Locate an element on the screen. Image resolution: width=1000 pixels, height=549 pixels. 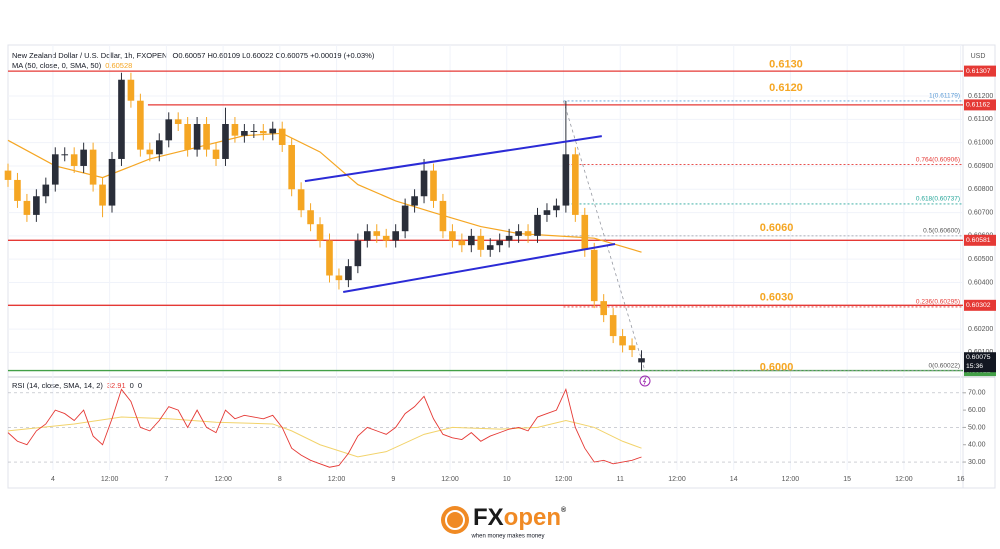
rsi-last: 32.91 is located at coordinates (116, 385).